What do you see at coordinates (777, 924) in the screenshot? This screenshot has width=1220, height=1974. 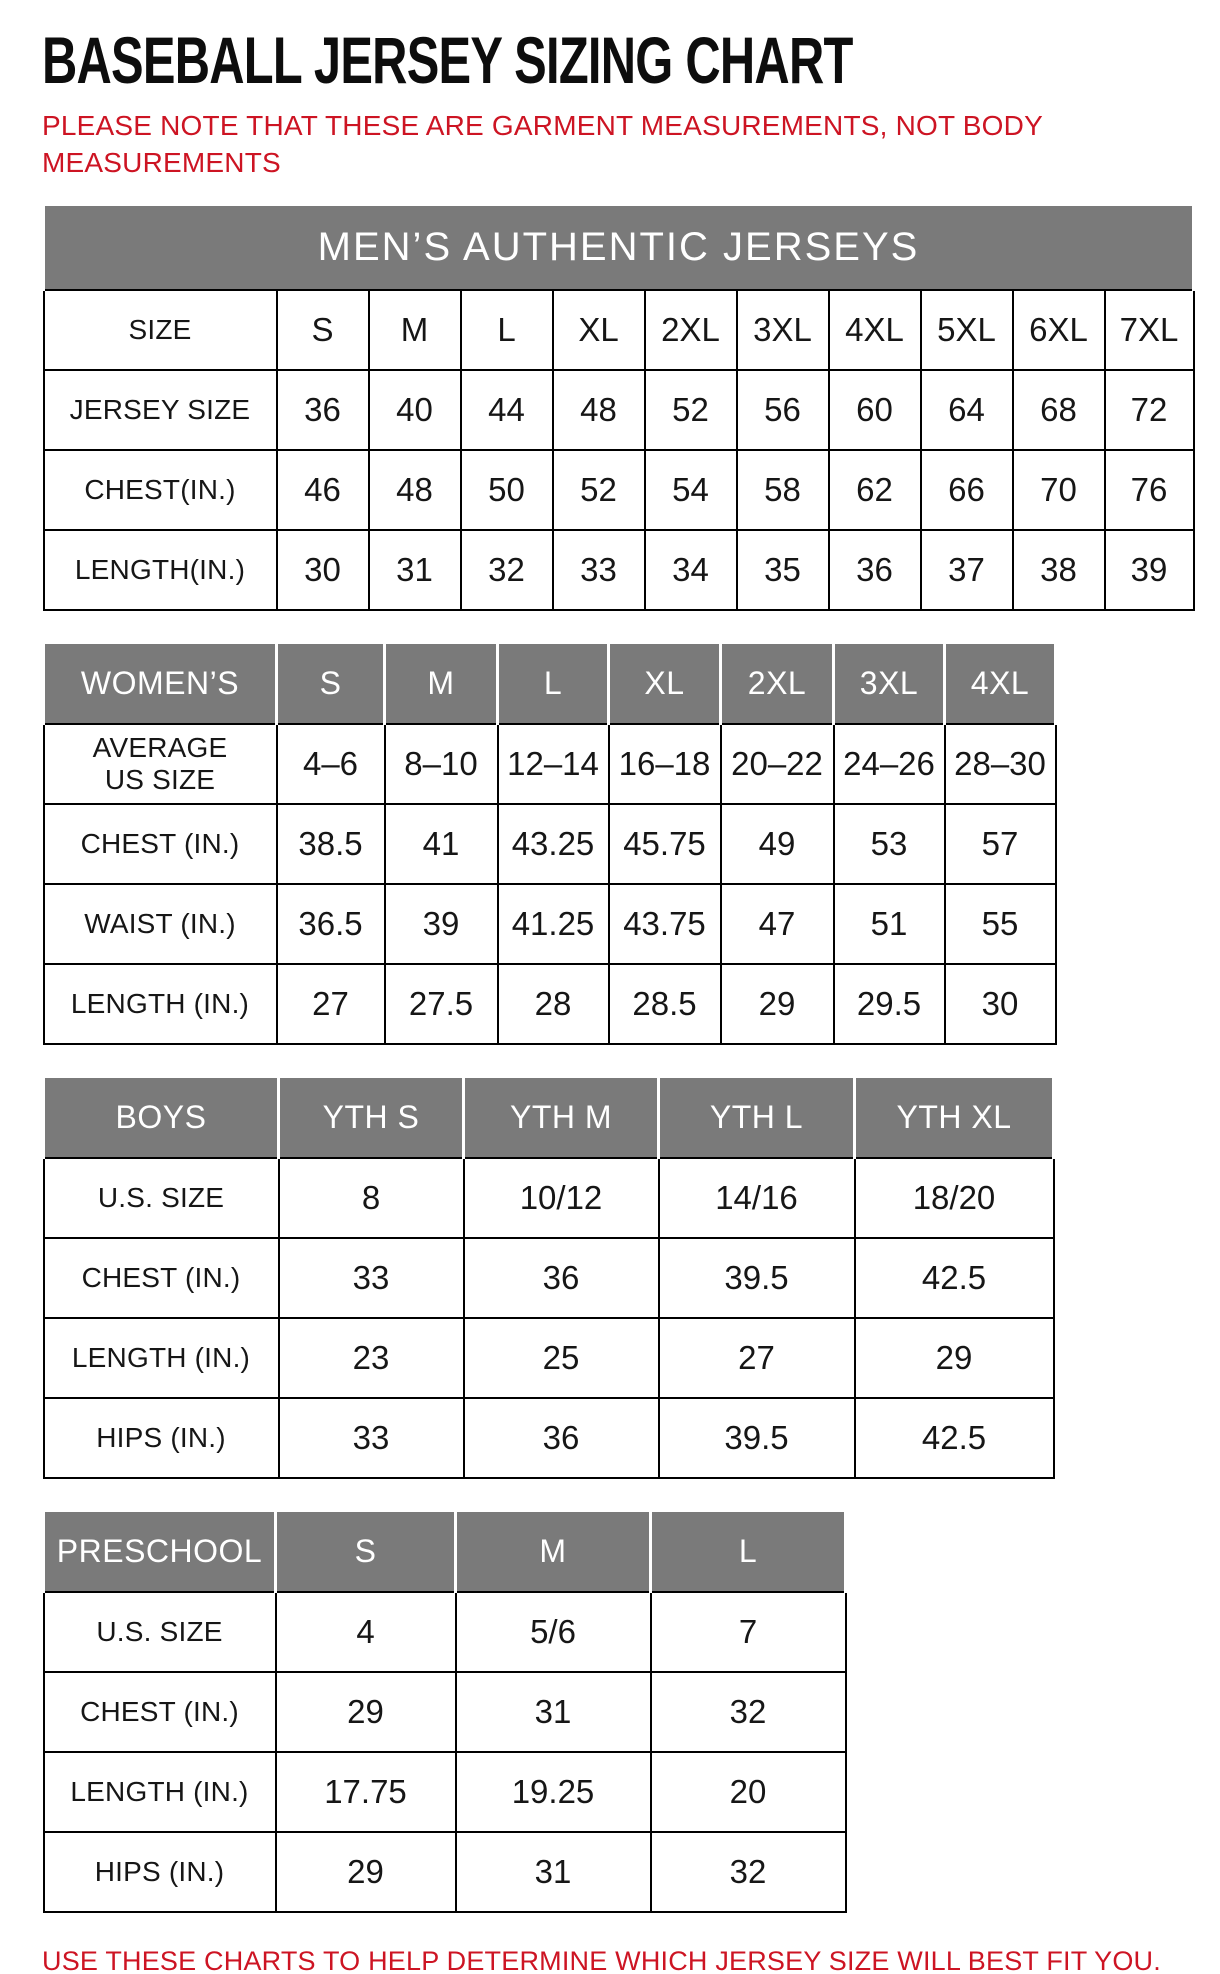 I see `size-value-cell: 47` at bounding box center [777, 924].